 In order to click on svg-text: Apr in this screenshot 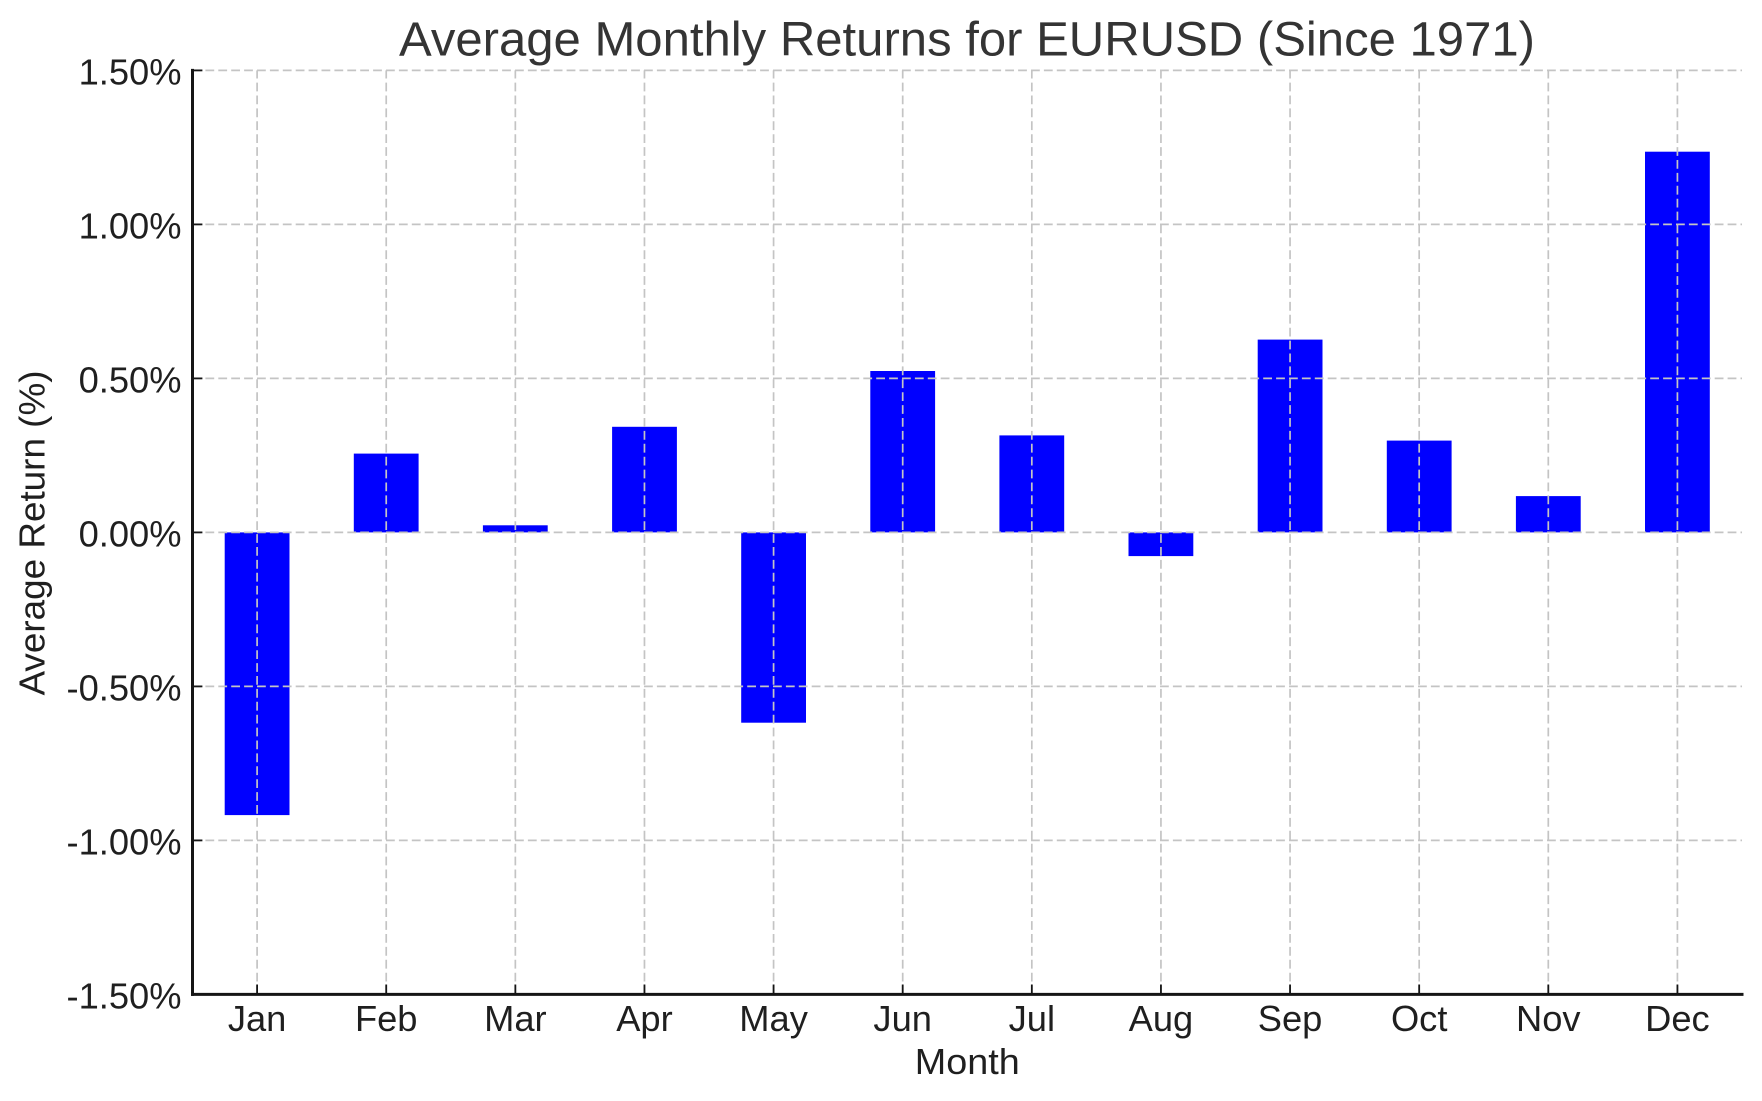, I will do `click(644, 1018)`.